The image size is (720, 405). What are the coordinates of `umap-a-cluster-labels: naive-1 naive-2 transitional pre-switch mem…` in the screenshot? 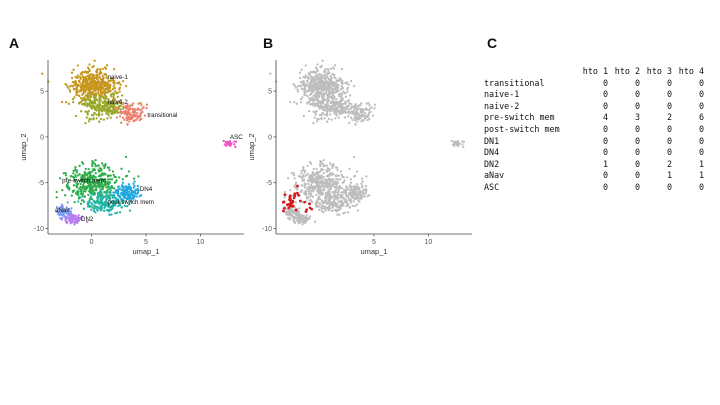 It's located at (149, 148).